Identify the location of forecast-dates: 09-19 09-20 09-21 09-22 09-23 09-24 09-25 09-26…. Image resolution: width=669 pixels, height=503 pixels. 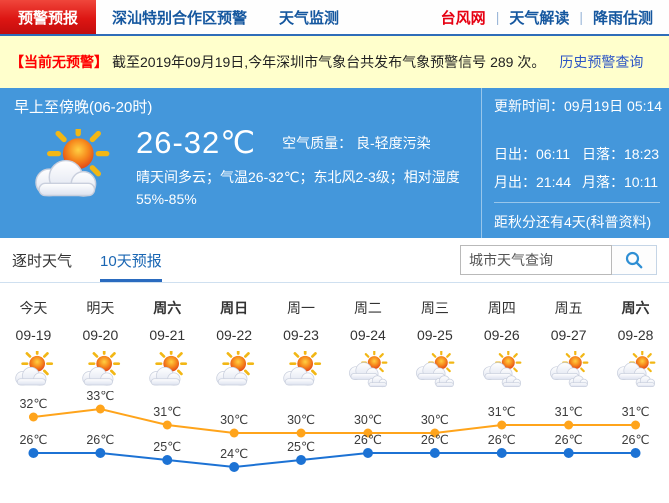
(334, 335).